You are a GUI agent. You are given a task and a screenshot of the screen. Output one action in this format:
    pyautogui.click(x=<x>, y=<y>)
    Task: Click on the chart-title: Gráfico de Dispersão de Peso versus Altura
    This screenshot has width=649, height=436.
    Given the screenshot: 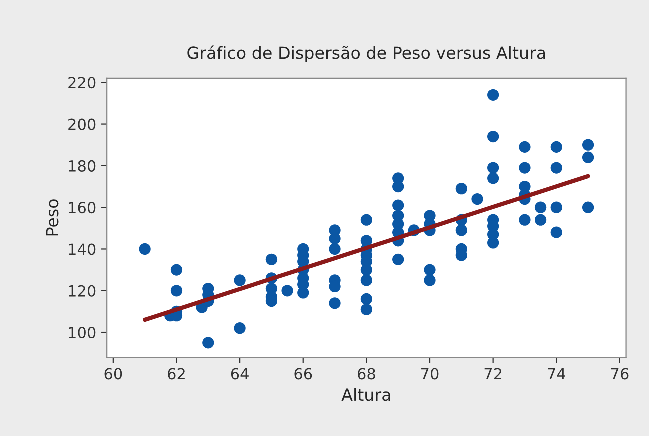 What is the action you would take?
    pyautogui.click(x=367, y=54)
    